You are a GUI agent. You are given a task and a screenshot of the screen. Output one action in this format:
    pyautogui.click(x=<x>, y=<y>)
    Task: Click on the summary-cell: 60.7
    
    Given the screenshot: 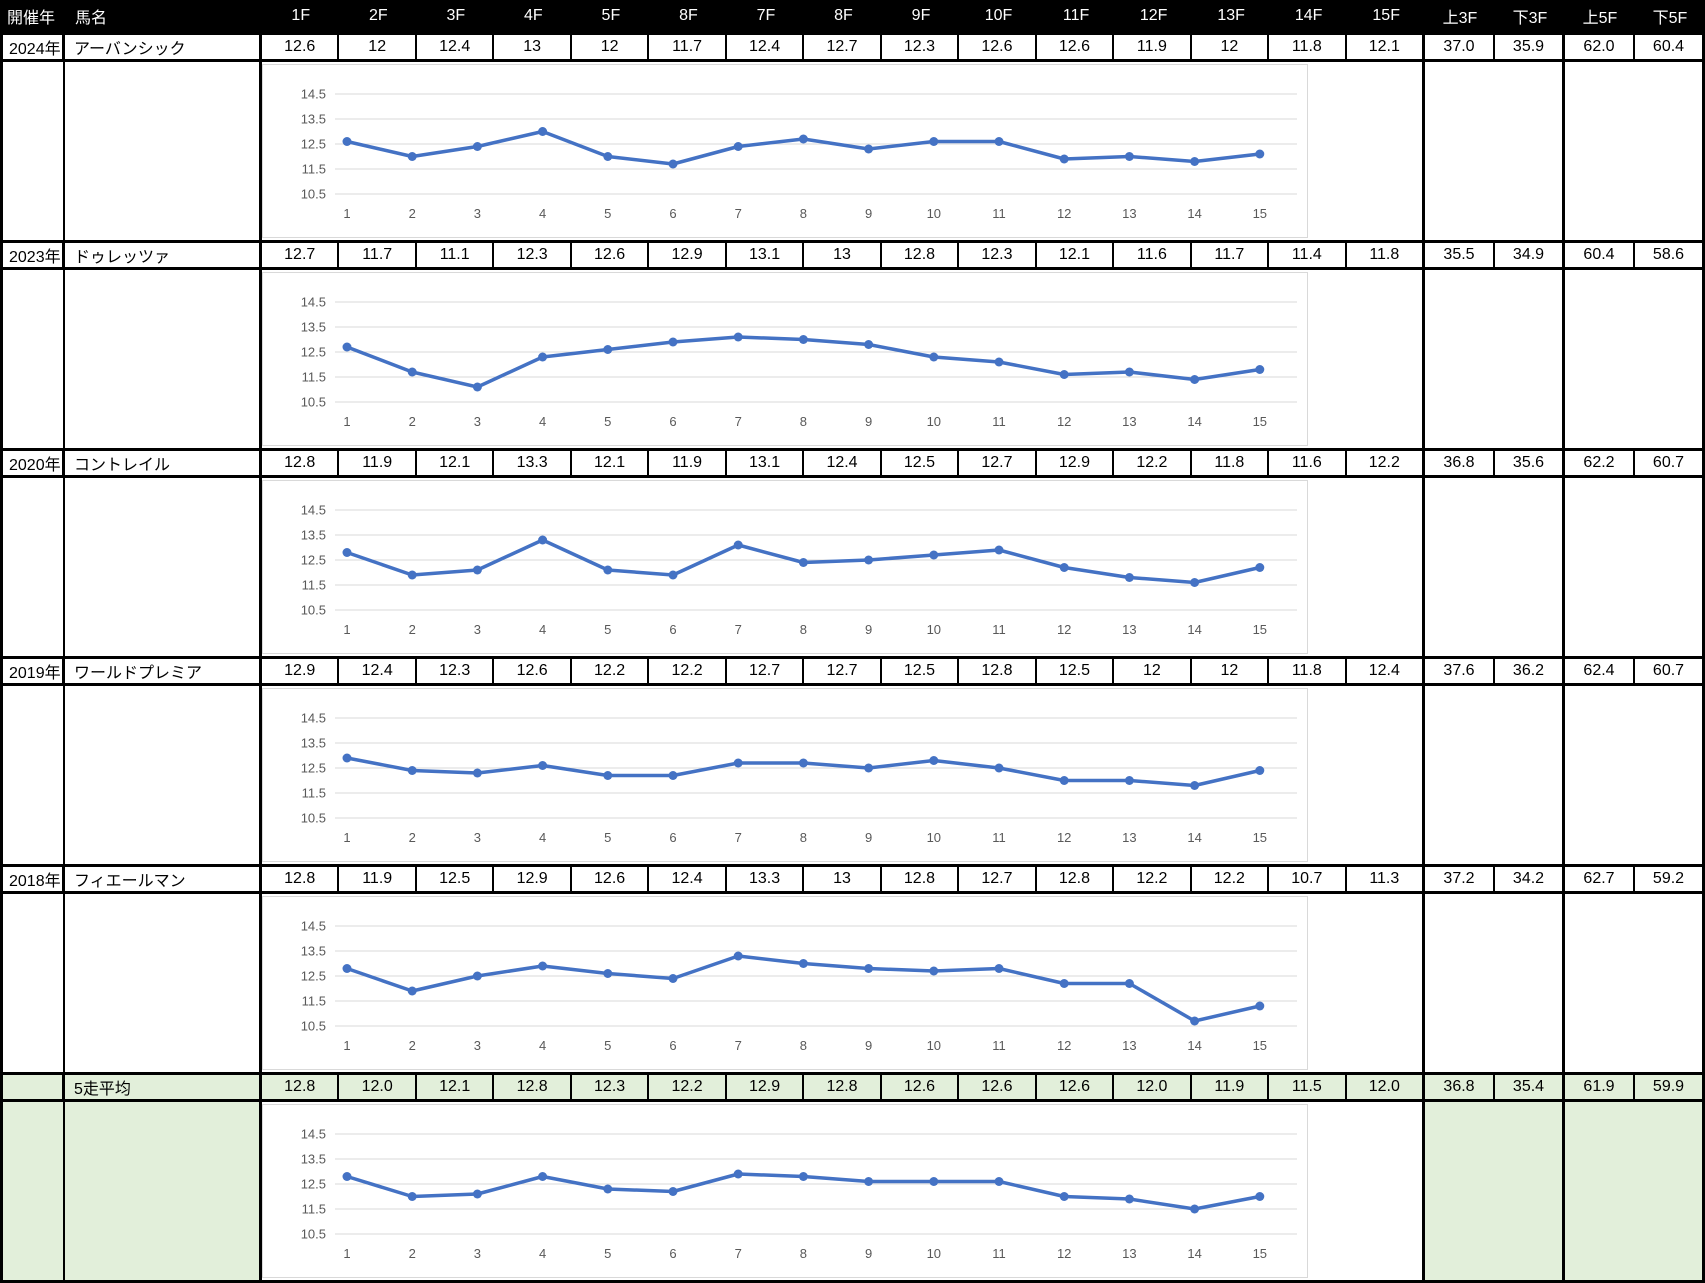 What is the action you would take?
    pyautogui.click(x=1670, y=463)
    